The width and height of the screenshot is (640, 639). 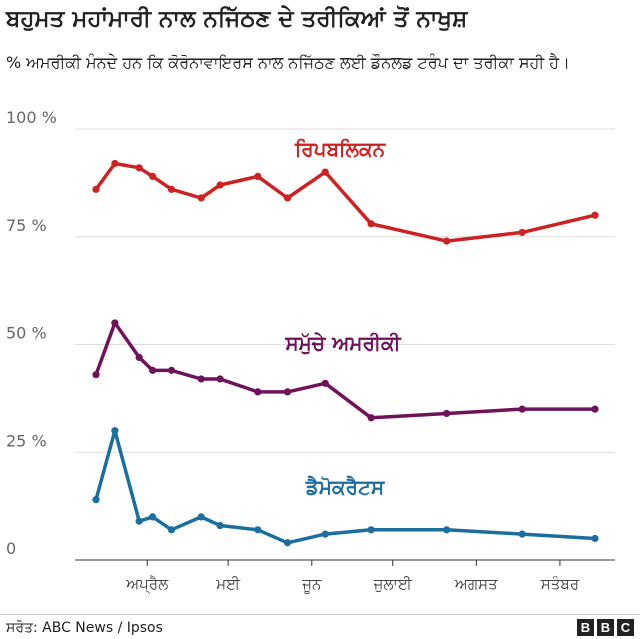 I want to click on series-label: ਰਿਪਬਲਿਕਨ, so click(x=340, y=149).